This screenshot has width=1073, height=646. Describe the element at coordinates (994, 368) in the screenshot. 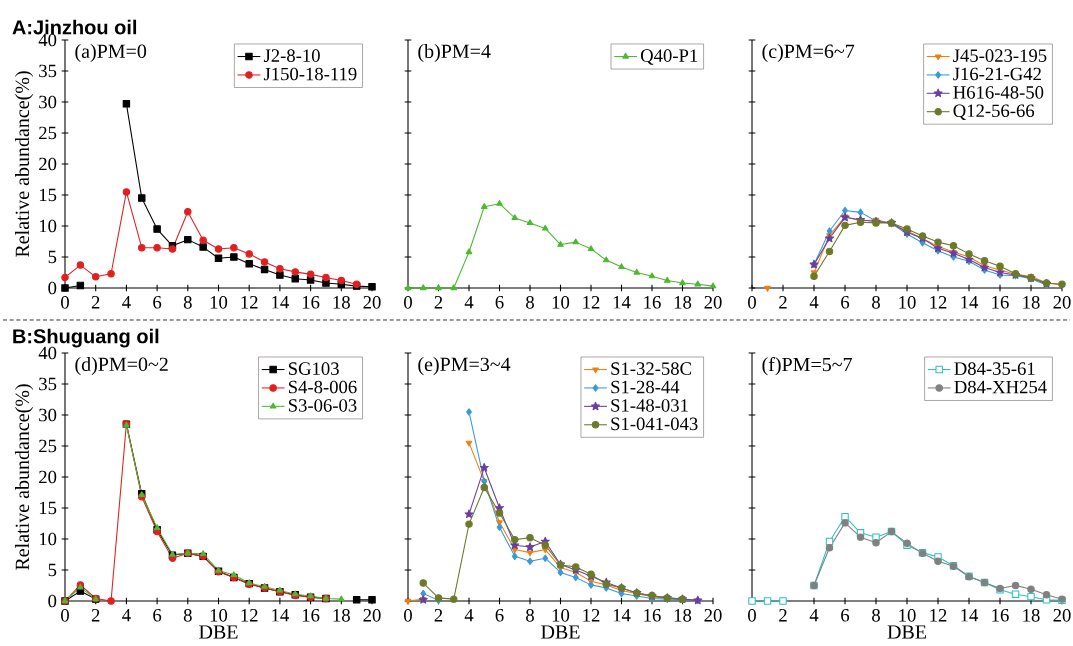

I see `legend-label: D84-35-61` at that location.